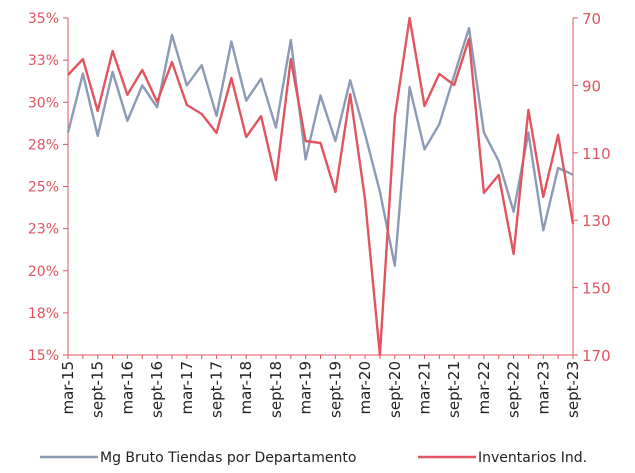  I want to click on x-tick-label: sept-17, so click(217, 389).